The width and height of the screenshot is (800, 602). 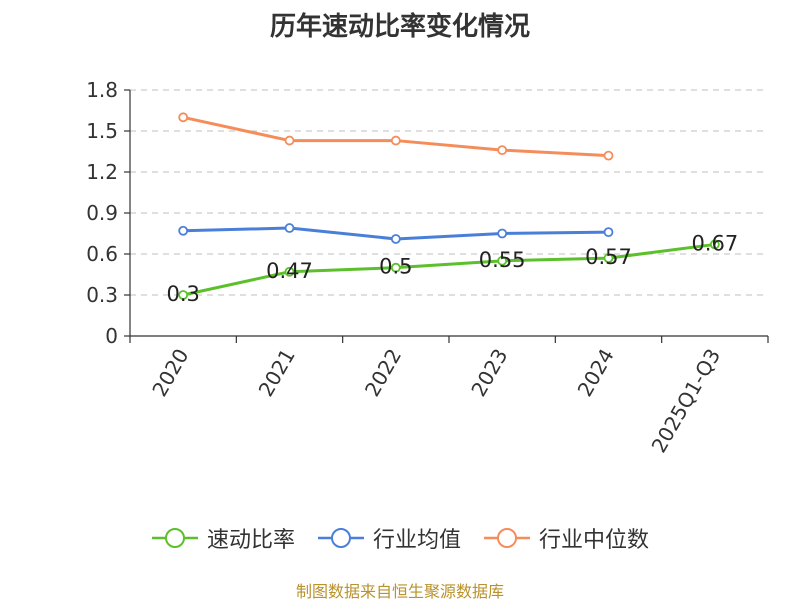 I want to click on data-label: 0.67, so click(x=714, y=243).